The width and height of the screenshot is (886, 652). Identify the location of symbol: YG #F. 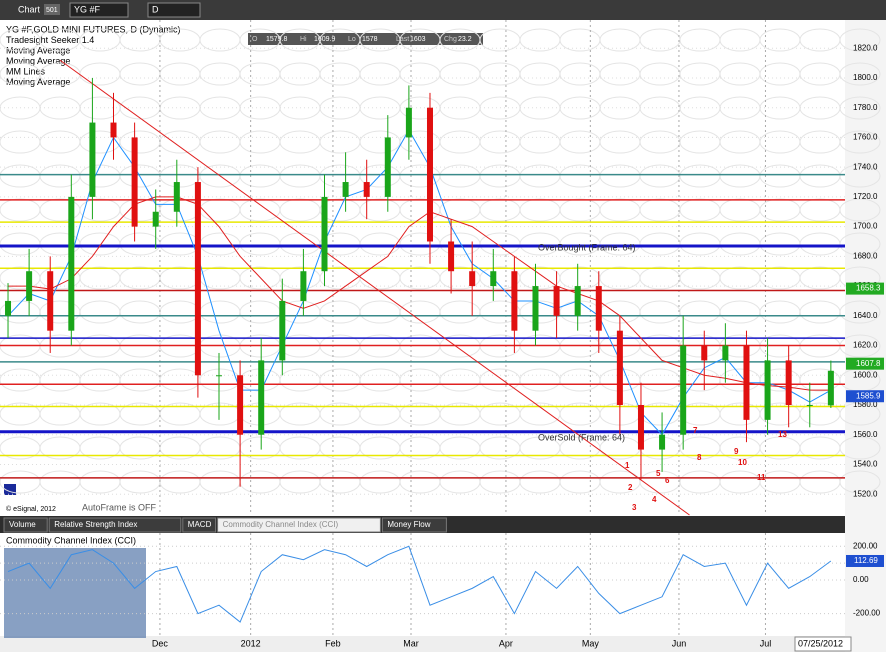
(87, 9).